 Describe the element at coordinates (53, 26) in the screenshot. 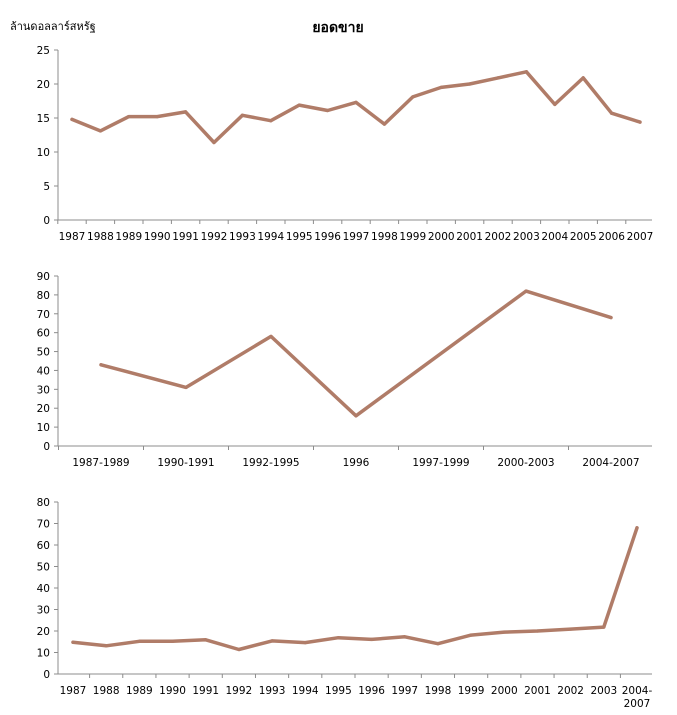

I see `y-axis-label: ล้านดอลลาร์สหรัฐ` at that location.